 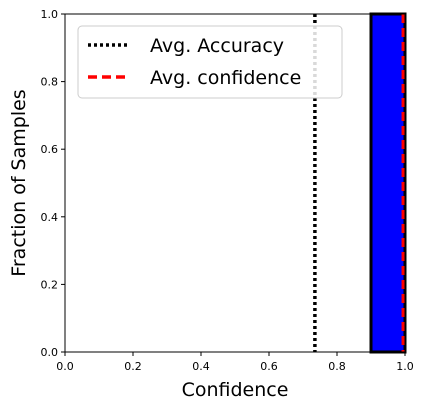 What do you see at coordinates (65, 366) in the screenshot?
I see `x-tick-label: 0.0` at bounding box center [65, 366].